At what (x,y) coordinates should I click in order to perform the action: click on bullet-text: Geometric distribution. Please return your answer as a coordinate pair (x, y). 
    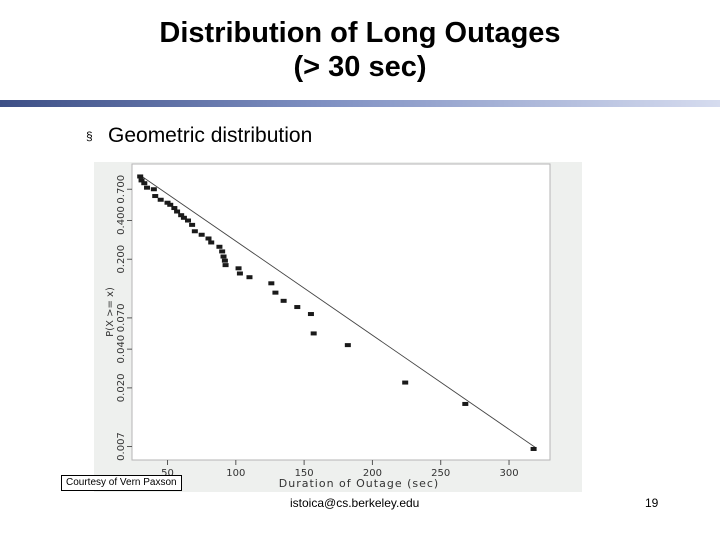
    Looking at the image, I should click on (210, 135).